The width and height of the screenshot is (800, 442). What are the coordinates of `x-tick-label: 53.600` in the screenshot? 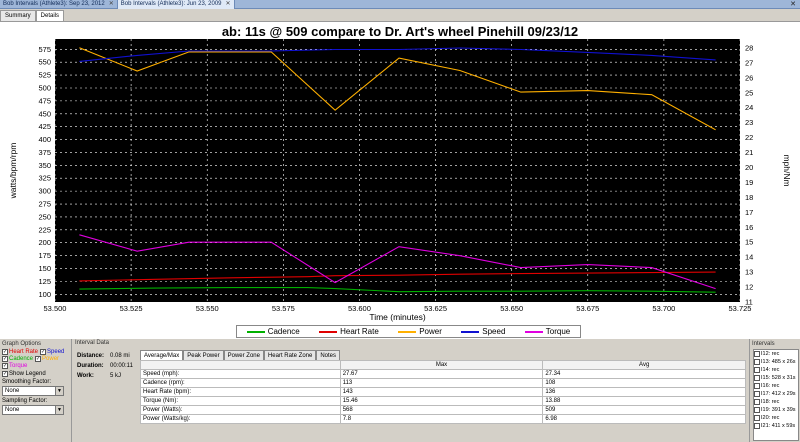 It's located at (359, 308).